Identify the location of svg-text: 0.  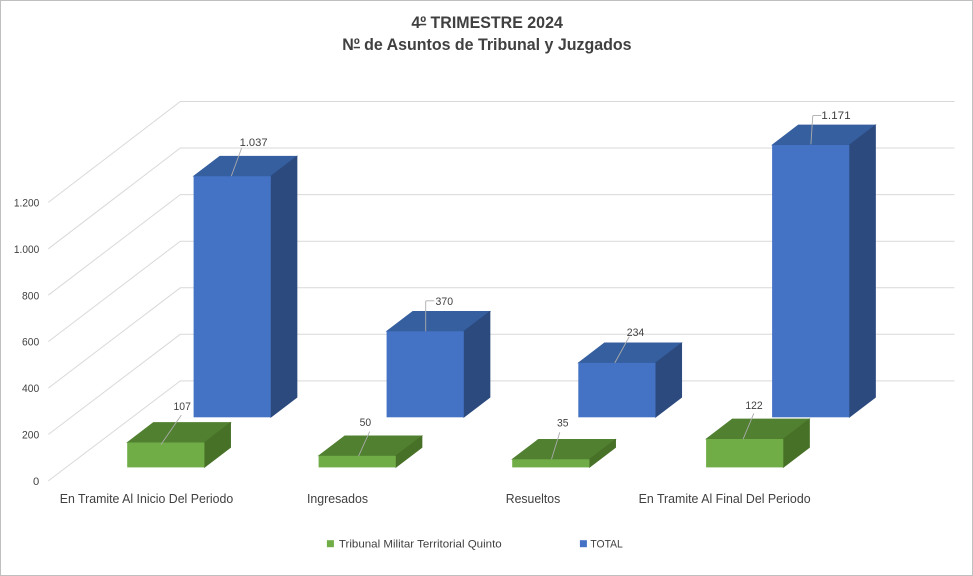
(36, 482).